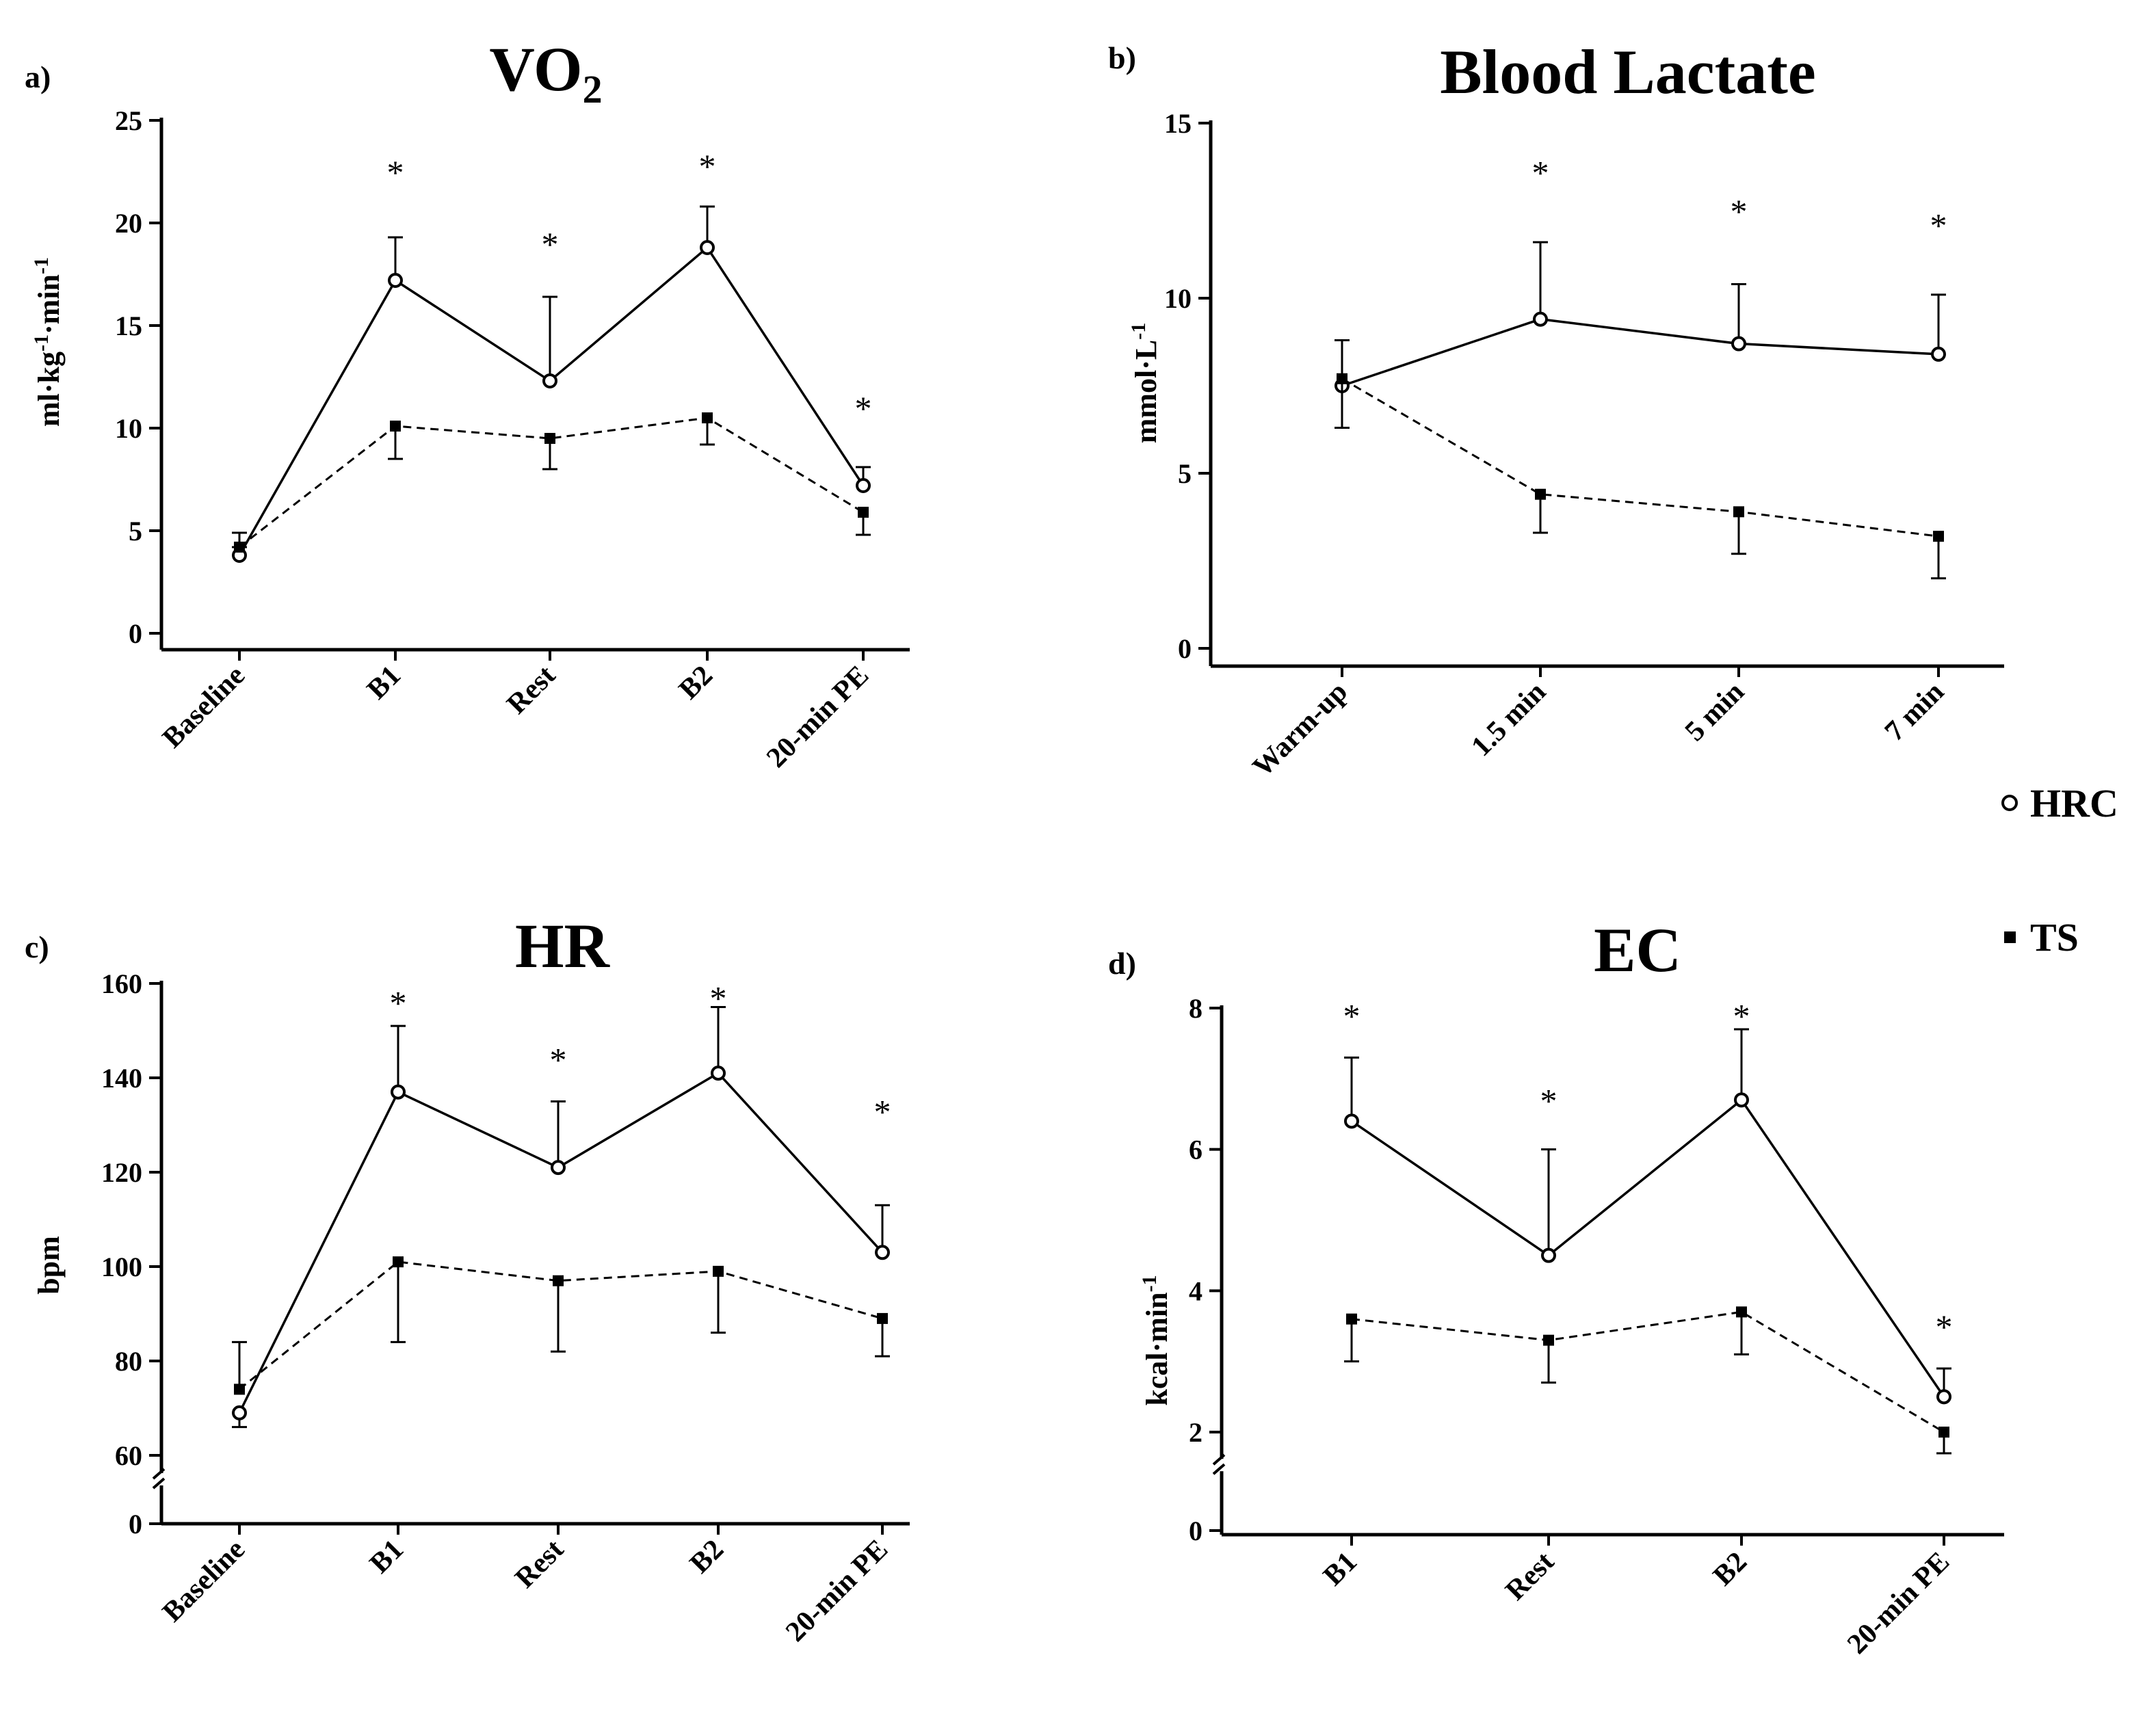  I want to click on y-tick-label: 140, so click(122, 1079).